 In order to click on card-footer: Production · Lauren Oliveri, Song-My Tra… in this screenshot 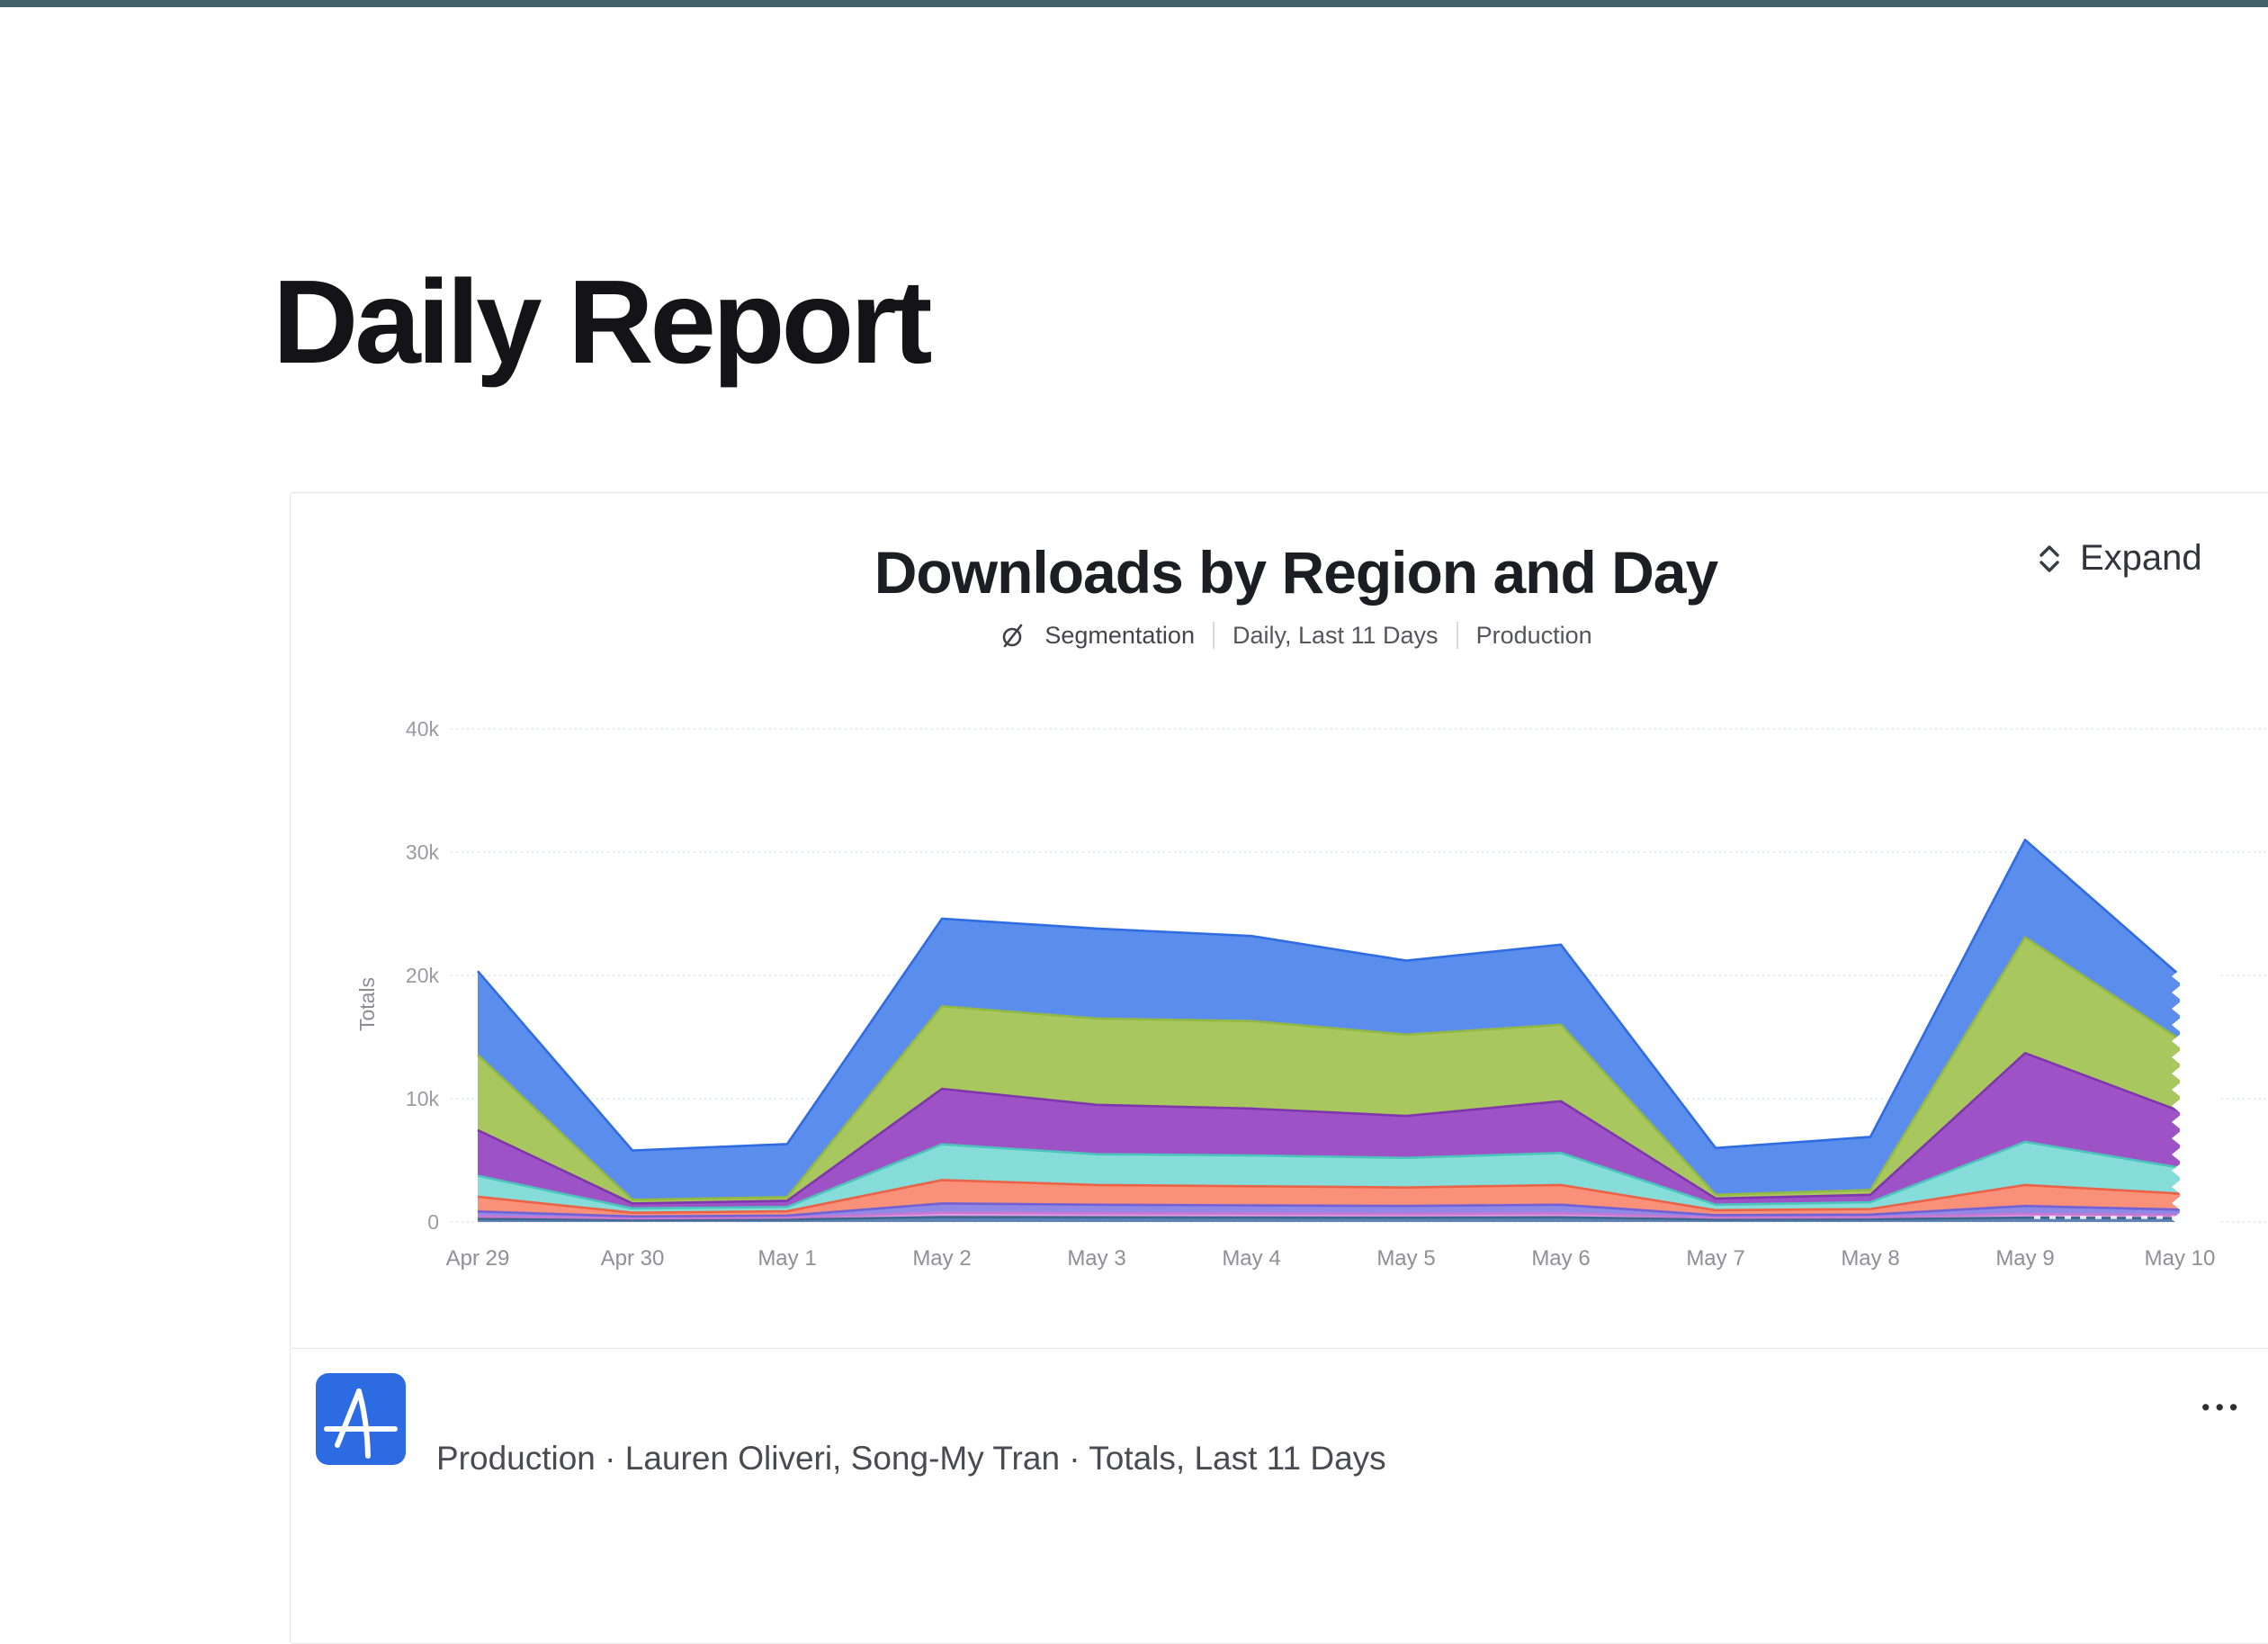, I will do `click(851, 1425)`.